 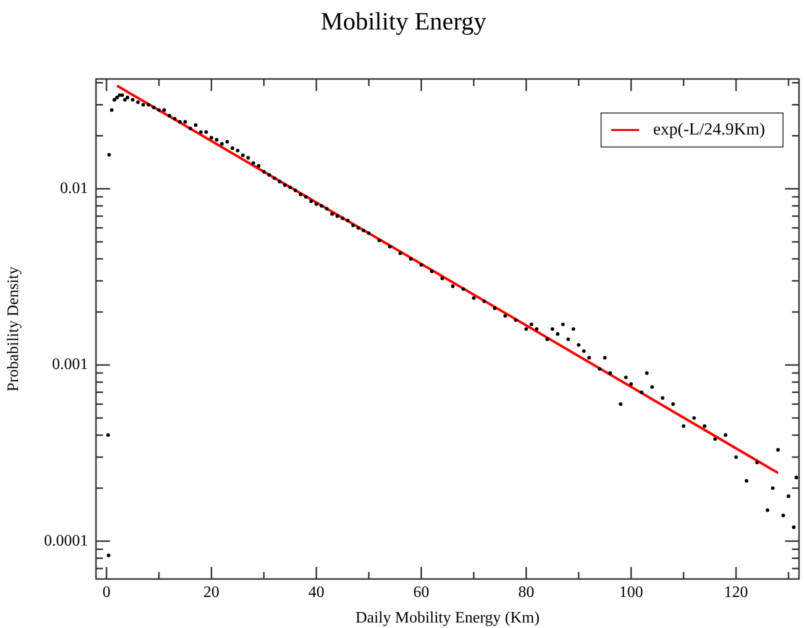 What do you see at coordinates (13, 329) in the screenshot?
I see `y-axis-title: Probability Density` at bounding box center [13, 329].